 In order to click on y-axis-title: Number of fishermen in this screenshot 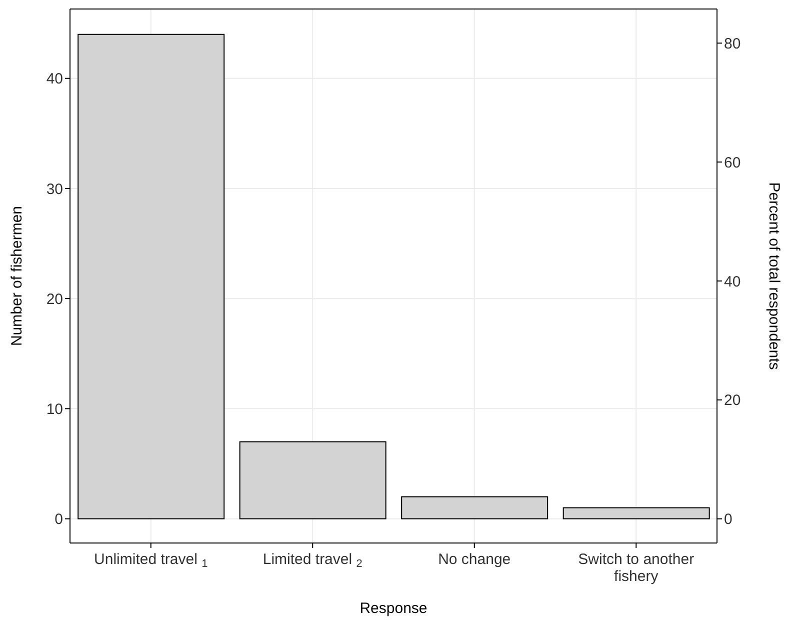, I will do `click(17, 276)`.